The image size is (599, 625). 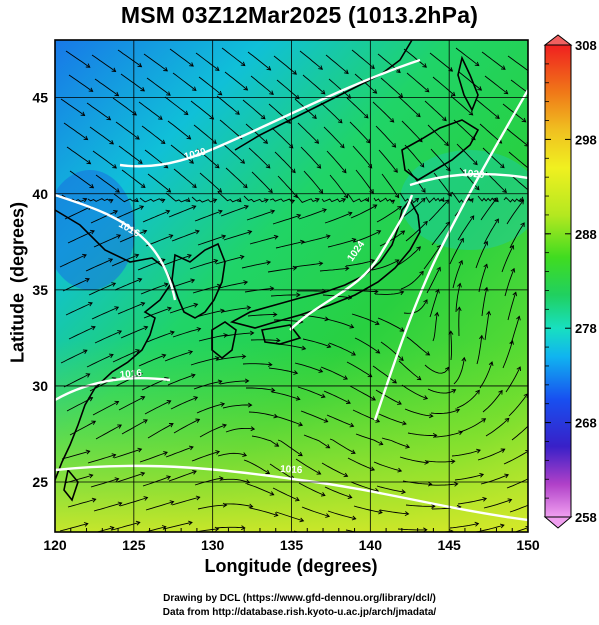 I want to click on coast-korea, so click(x=198, y=280).